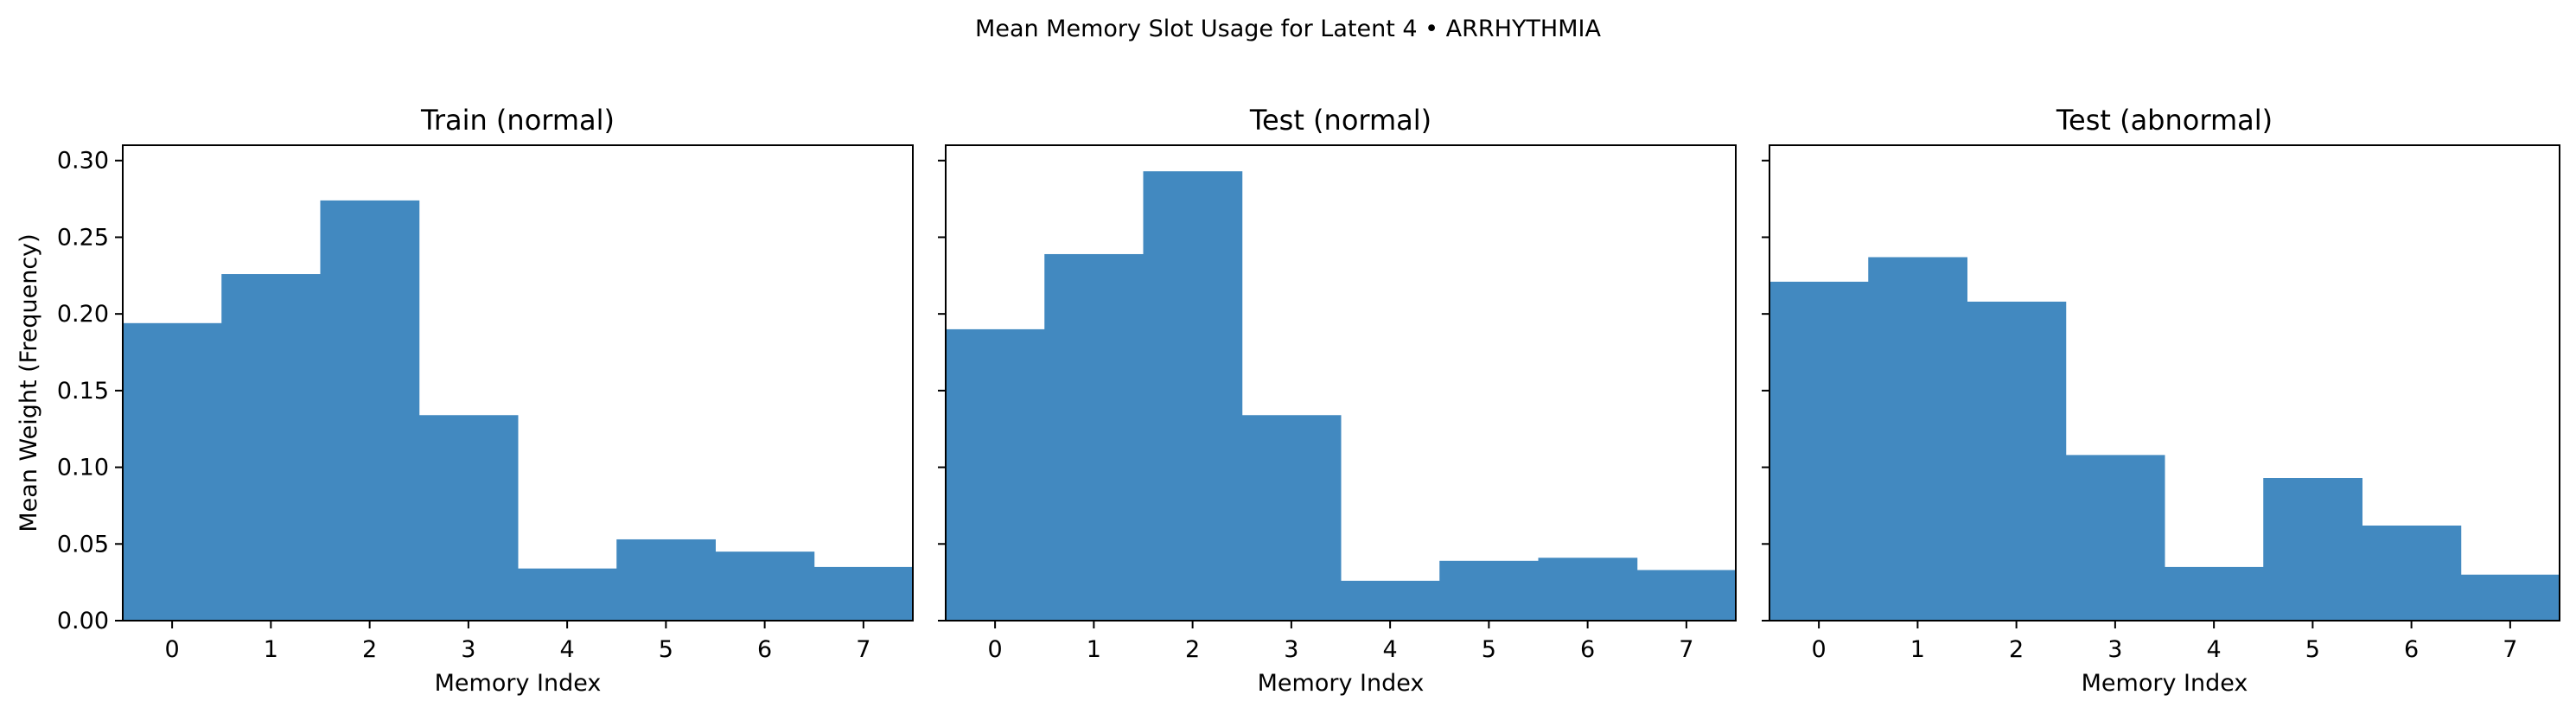 This screenshot has height=714, width=2576. I want to click on y-tick-label: 0.05, so click(83, 545).